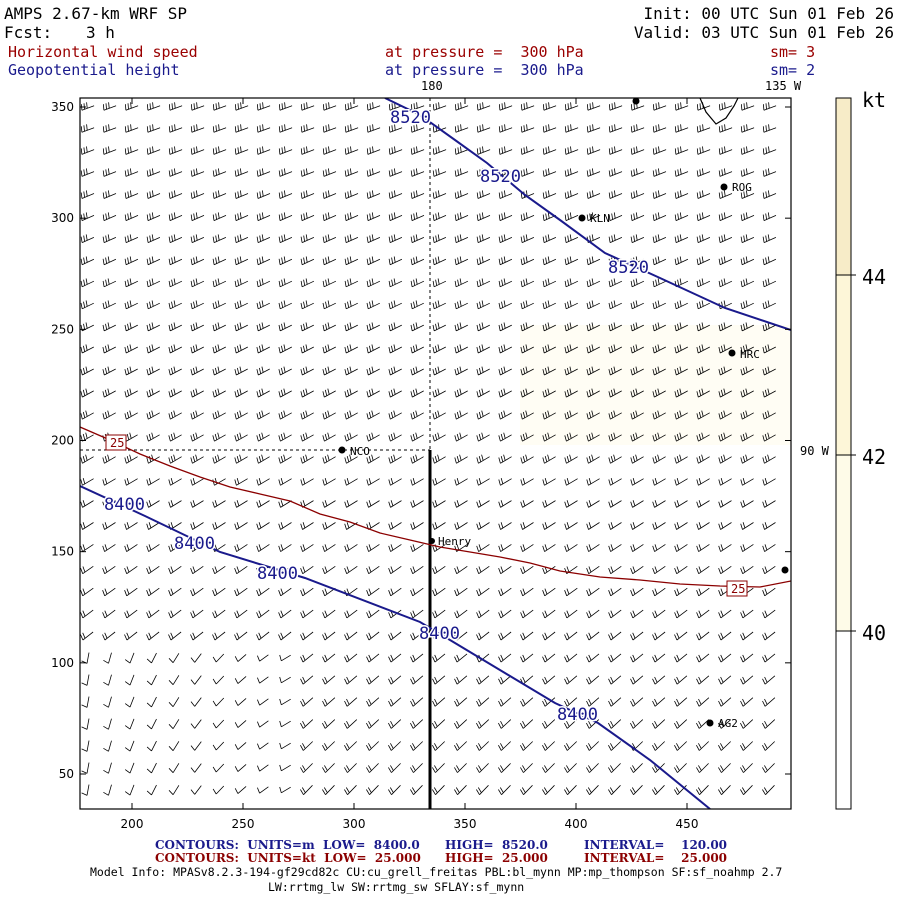 This screenshot has width=900, height=900. I want to click on height-label: 8400, so click(194, 544).